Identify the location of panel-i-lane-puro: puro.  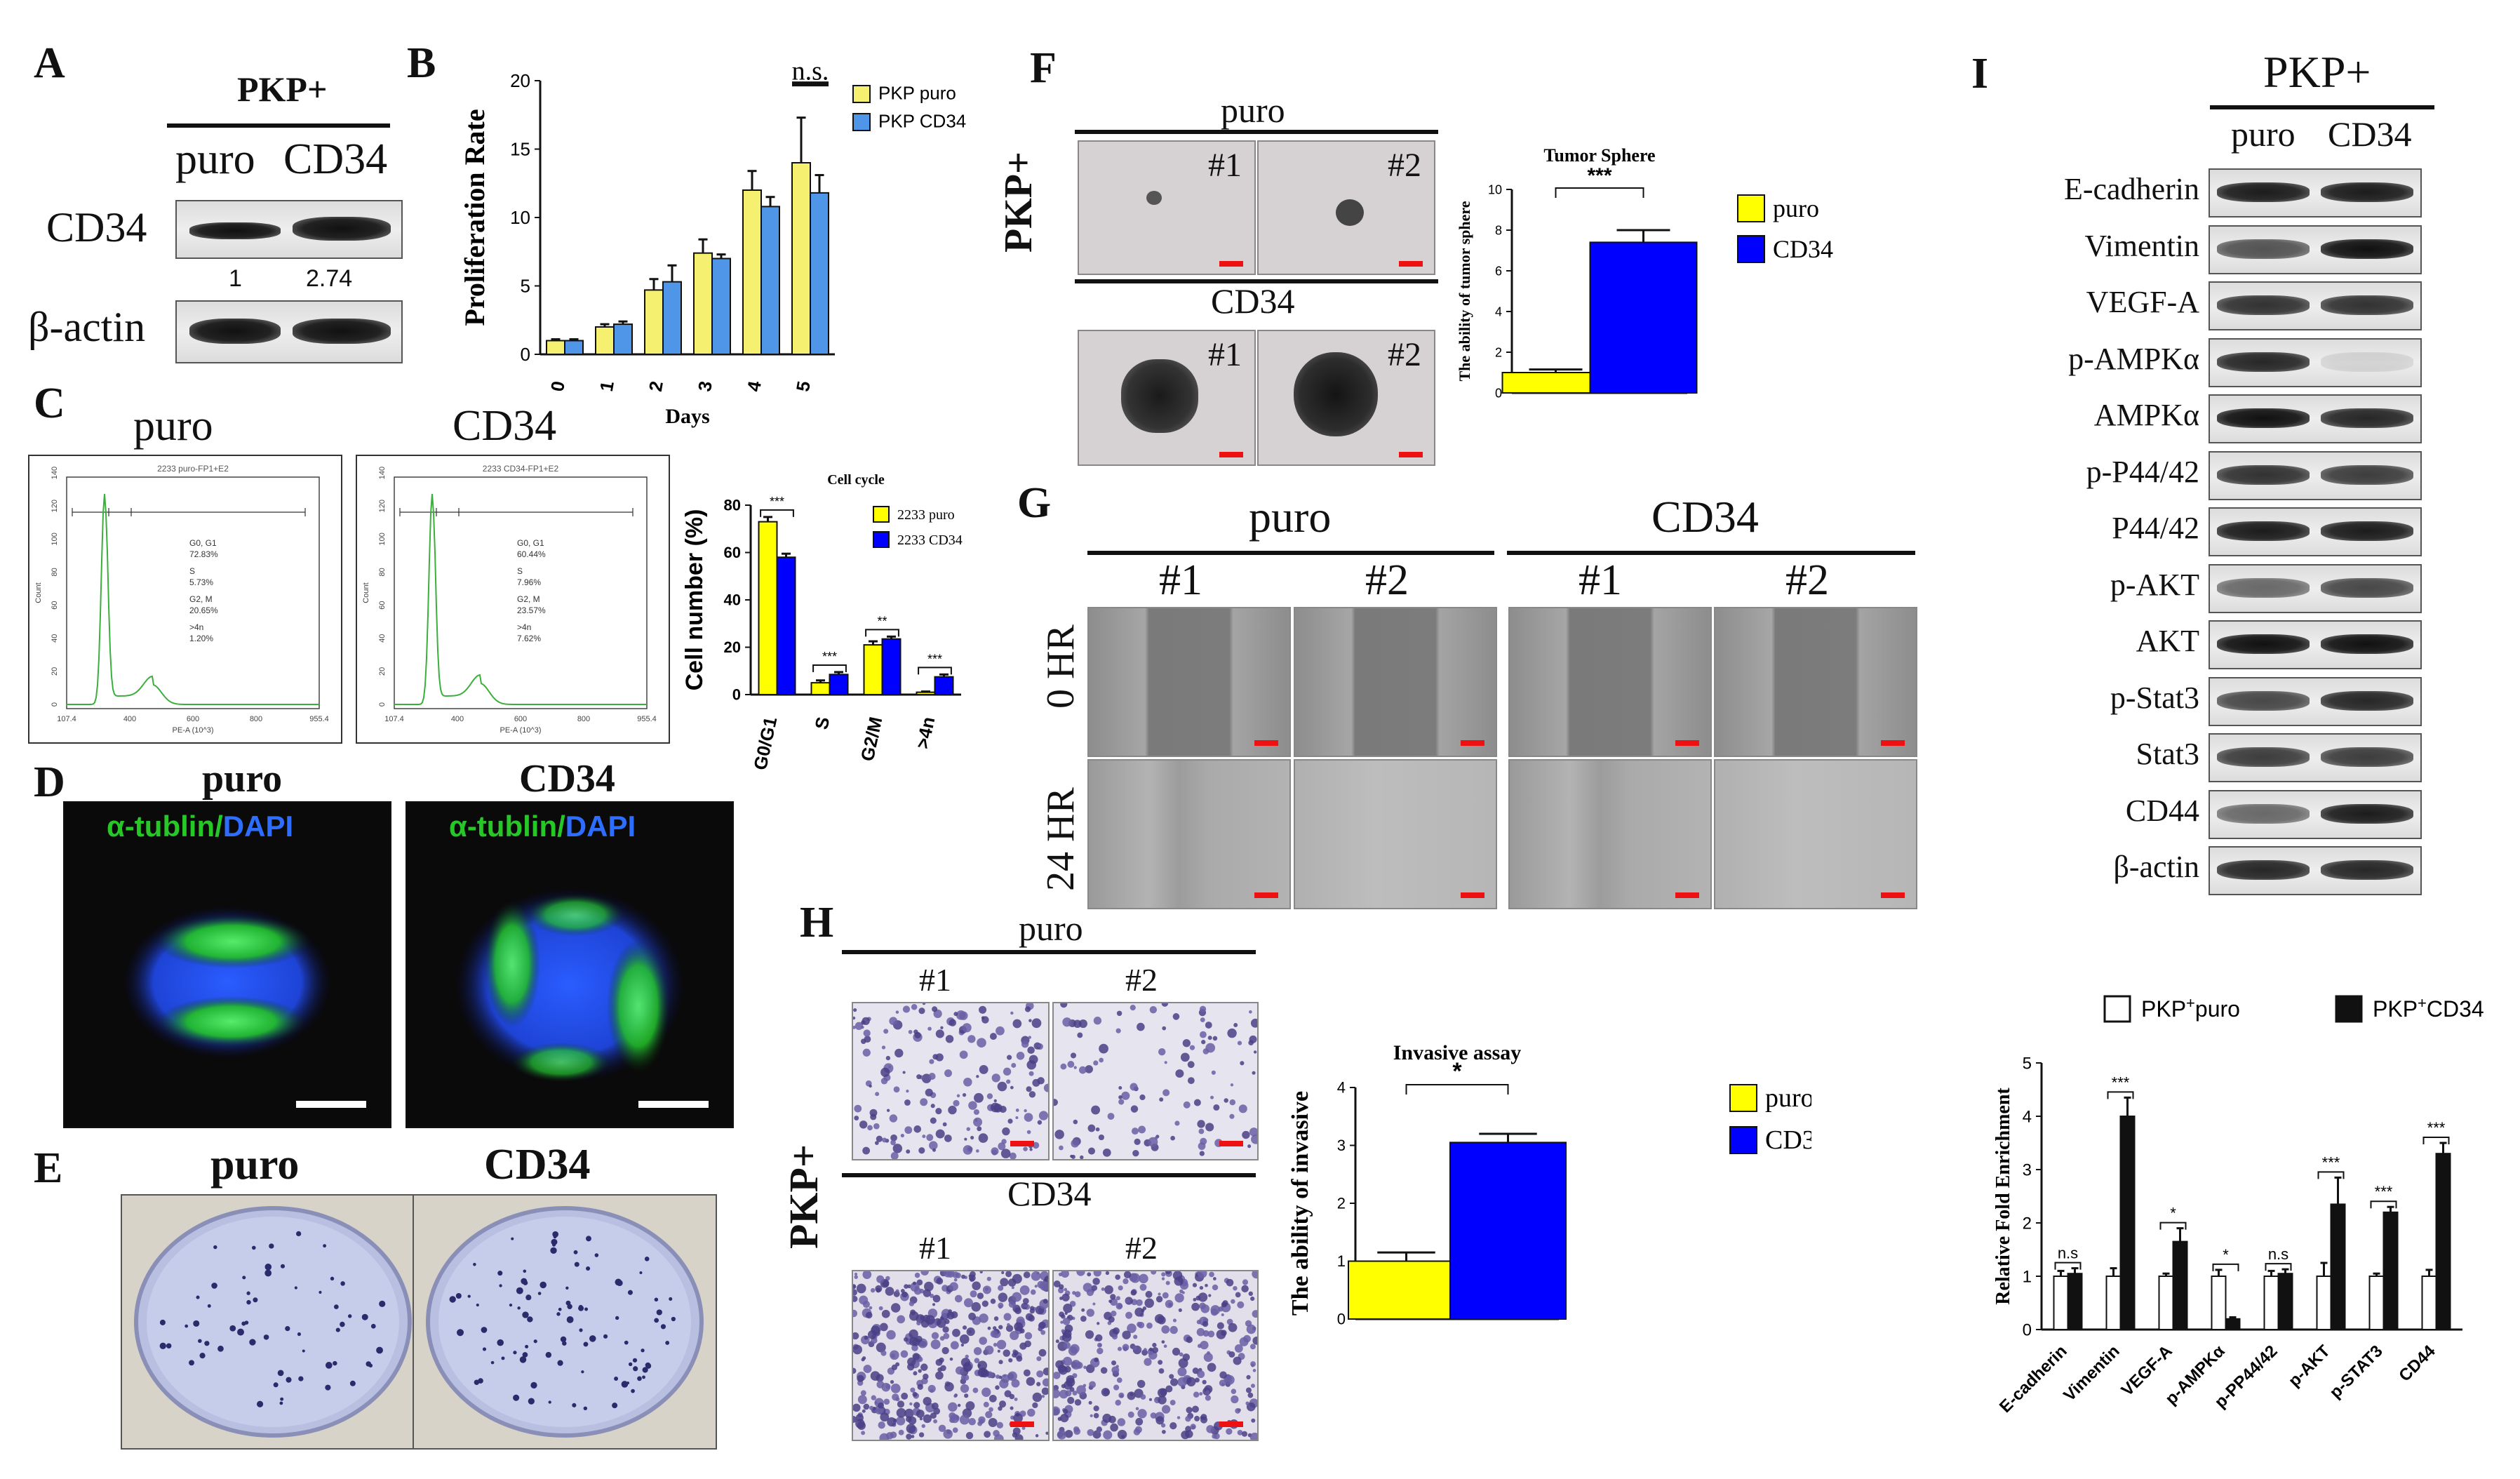
(2263, 134).